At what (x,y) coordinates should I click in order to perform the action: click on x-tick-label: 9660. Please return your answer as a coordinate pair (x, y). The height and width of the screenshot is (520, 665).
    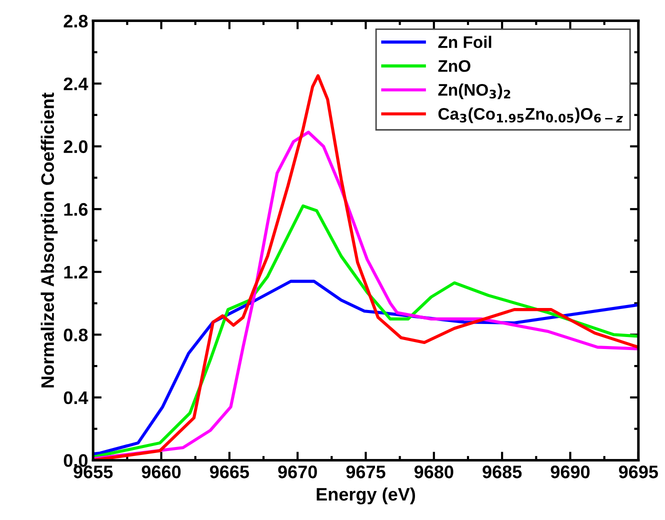
    Looking at the image, I should click on (161, 472).